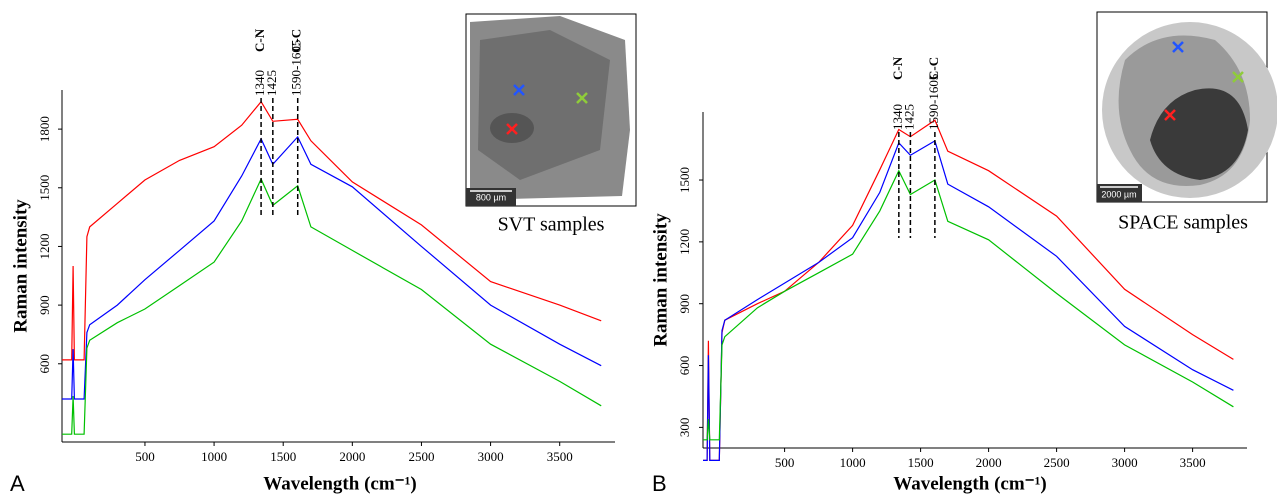  Describe the element at coordinates (684, 428) in the screenshot. I see `y-tick-label: 300` at that location.